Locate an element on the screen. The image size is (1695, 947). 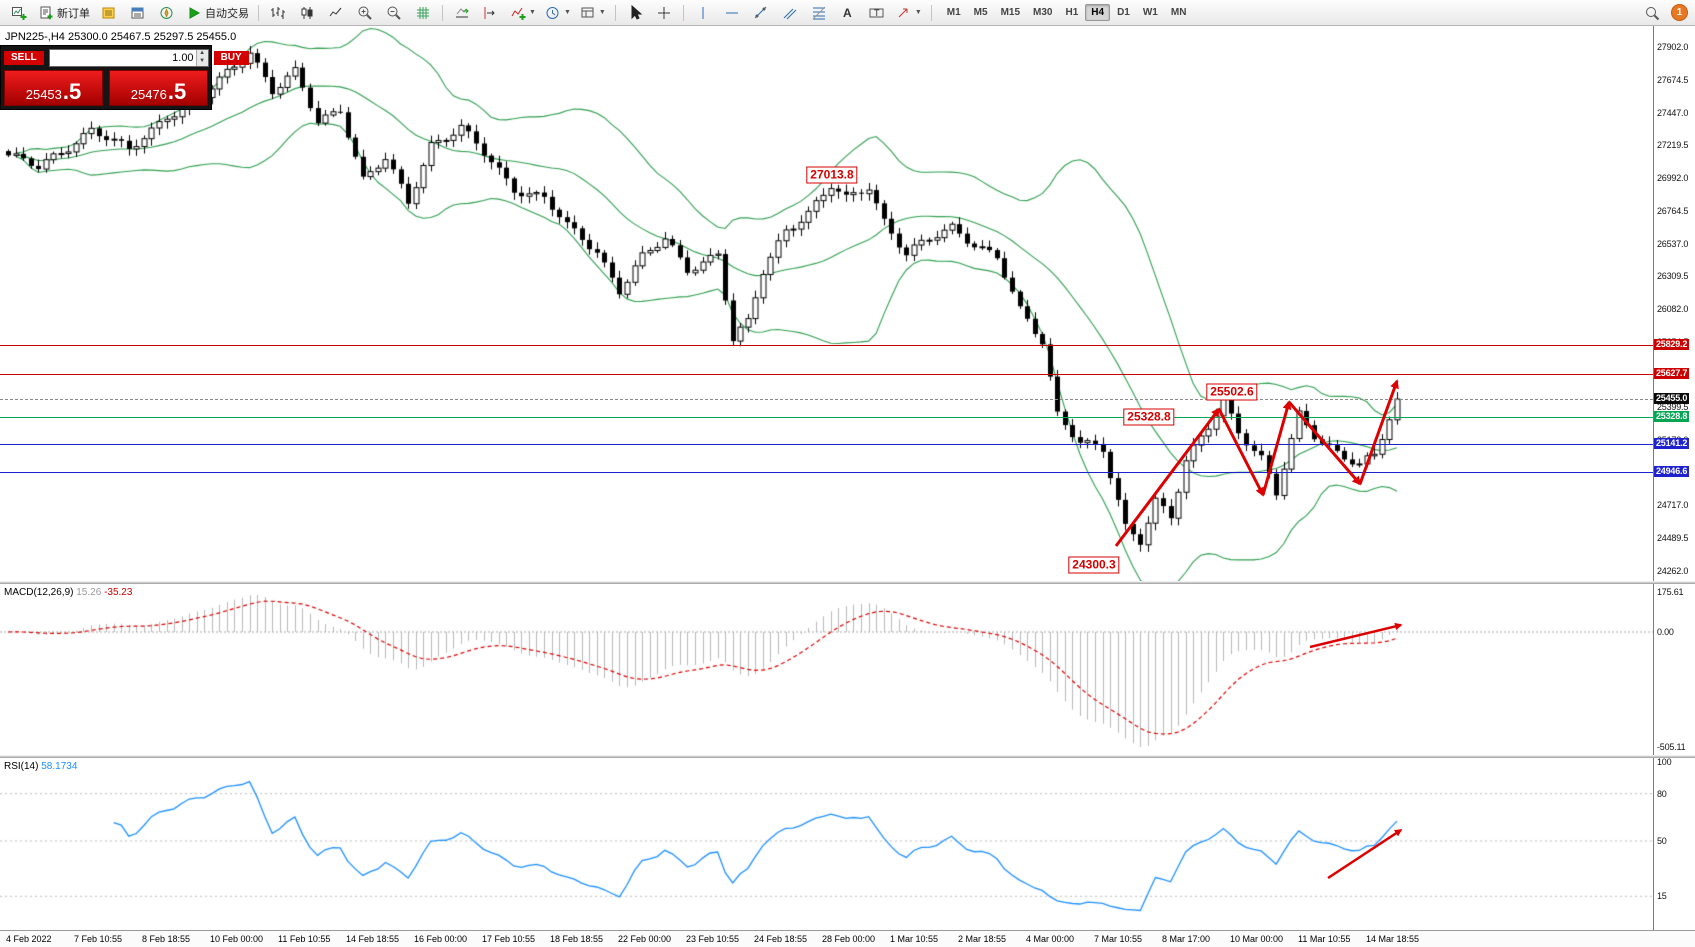
macd-axis-label: 175.61 is located at coordinates (1670, 592).